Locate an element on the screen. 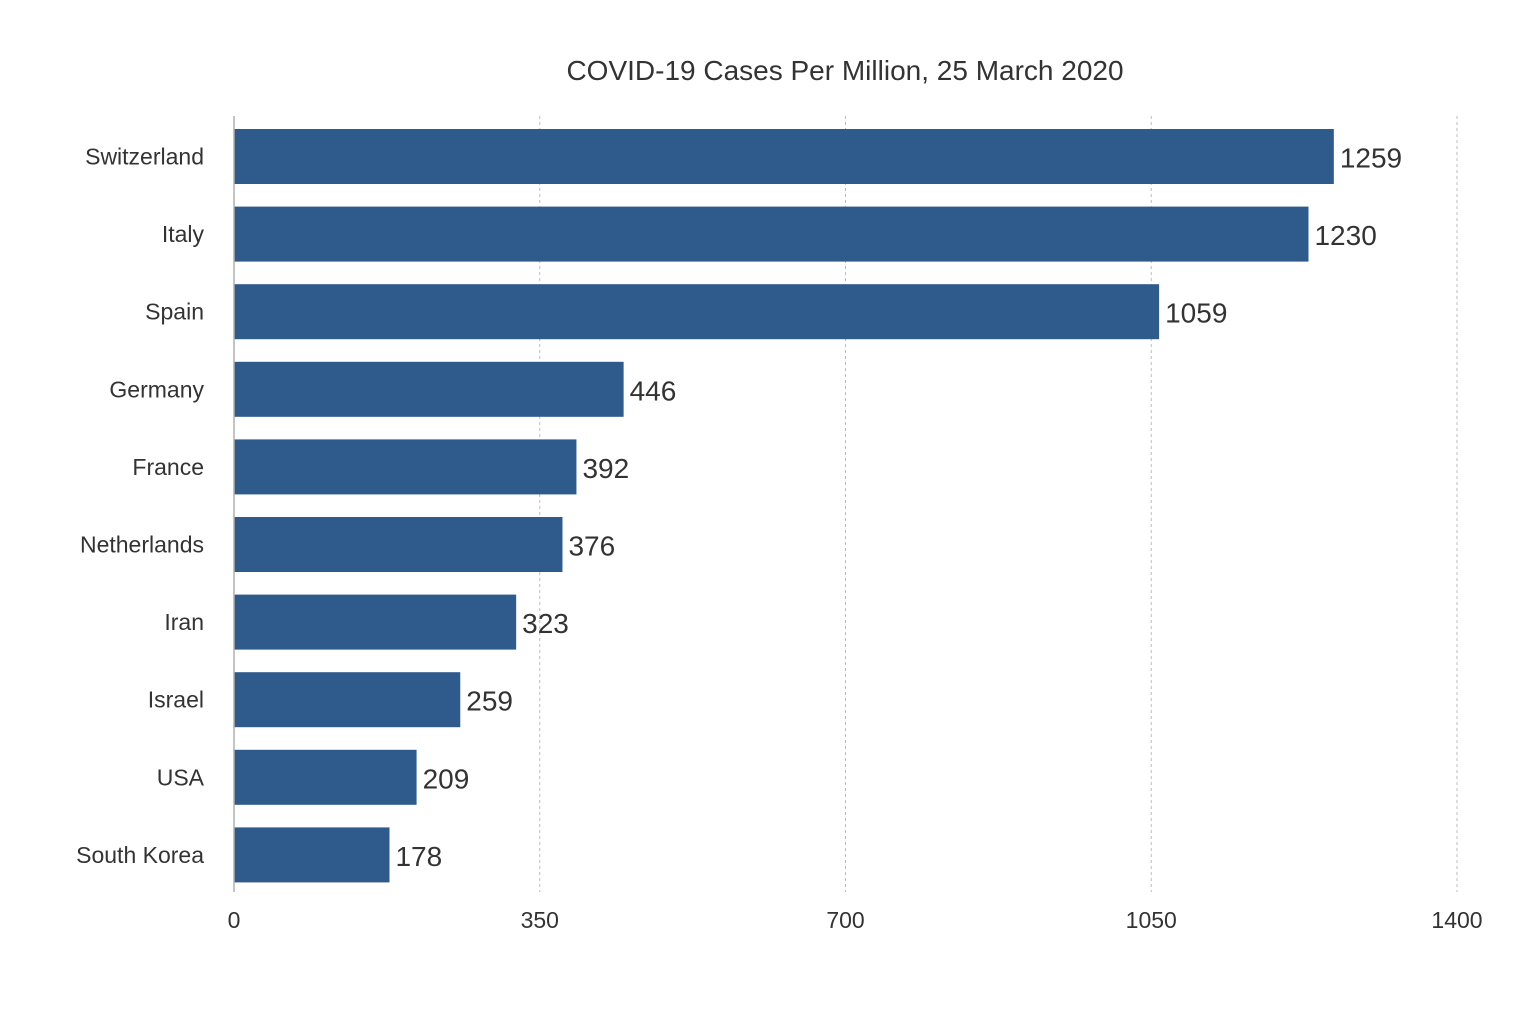 This screenshot has height=1029, width=1540. bar-france is located at coordinates (405, 467).